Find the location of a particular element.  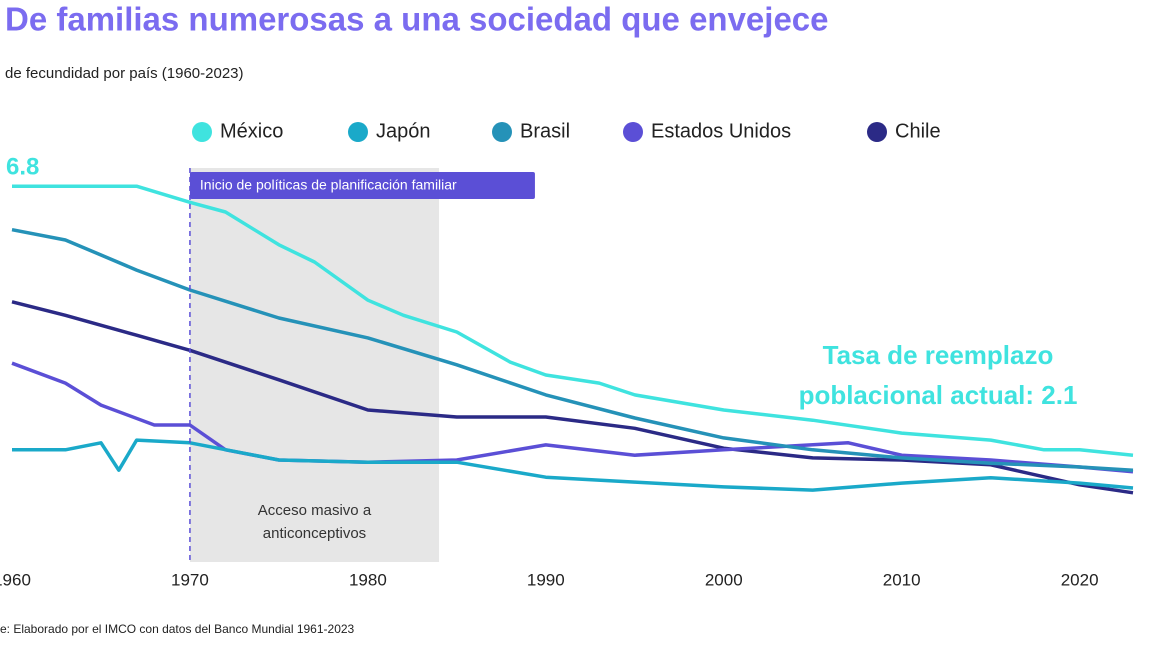

event-label-box is located at coordinates (362, 185).